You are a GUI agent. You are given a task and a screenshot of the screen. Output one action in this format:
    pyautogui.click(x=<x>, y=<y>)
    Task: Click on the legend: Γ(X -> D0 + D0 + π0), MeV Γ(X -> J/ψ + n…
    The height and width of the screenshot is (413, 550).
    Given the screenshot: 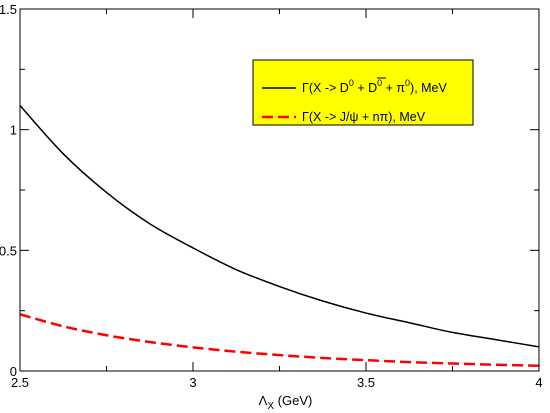 What is the action you would take?
    pyautogui.click(x=363, y=92)
    